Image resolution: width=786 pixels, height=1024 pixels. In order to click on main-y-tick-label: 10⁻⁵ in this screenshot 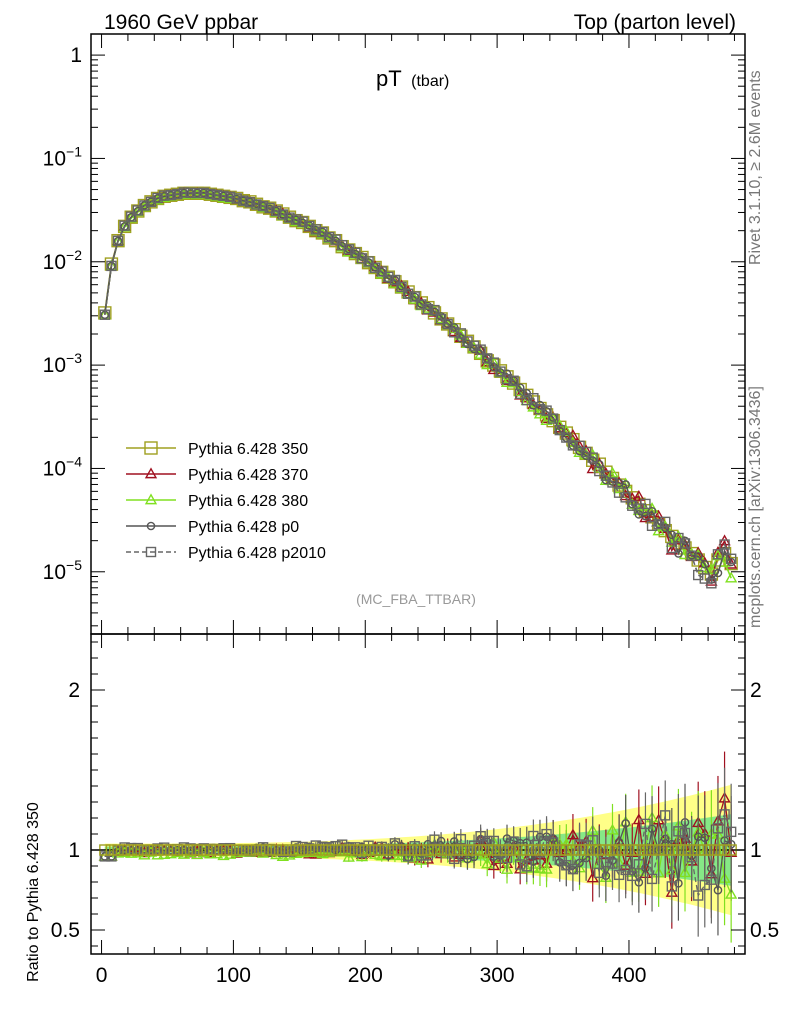, I will do `click(63, 570)`.